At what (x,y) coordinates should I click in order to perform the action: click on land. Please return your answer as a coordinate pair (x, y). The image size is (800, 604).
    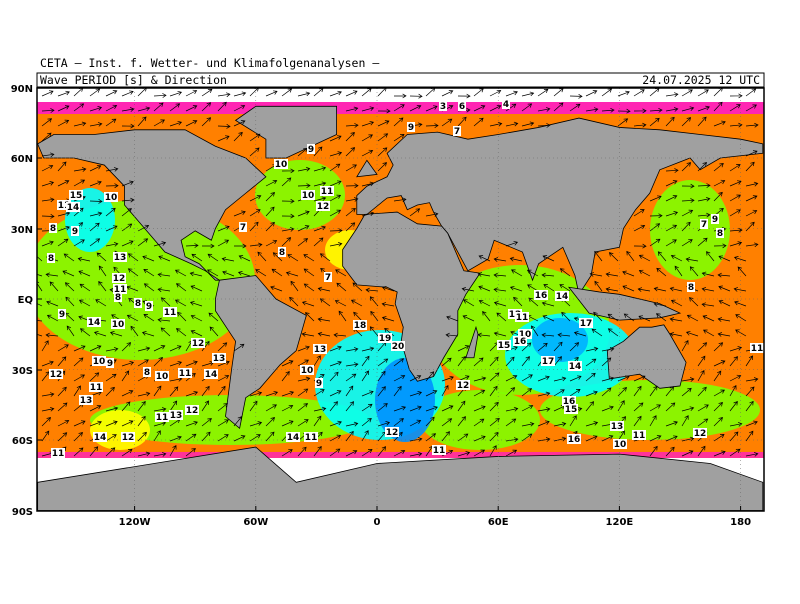
    Looking at the image, I should click on (411, 296).